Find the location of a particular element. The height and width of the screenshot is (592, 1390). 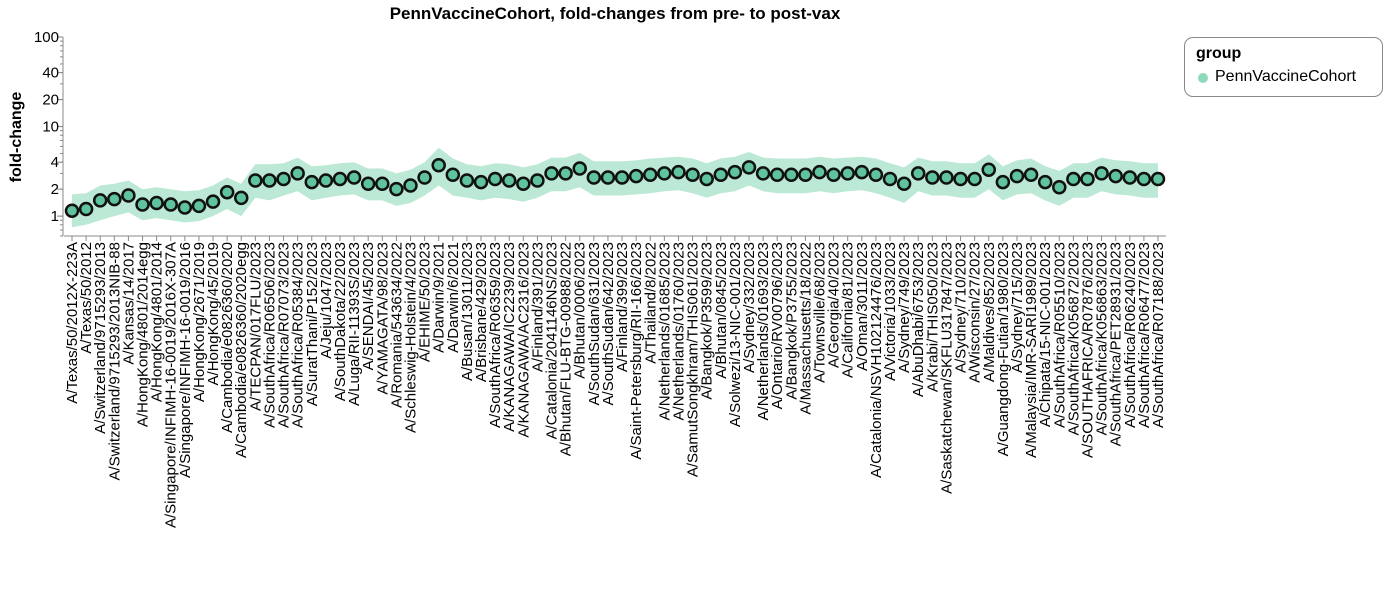

range-band is located at coordinates (615, 187).